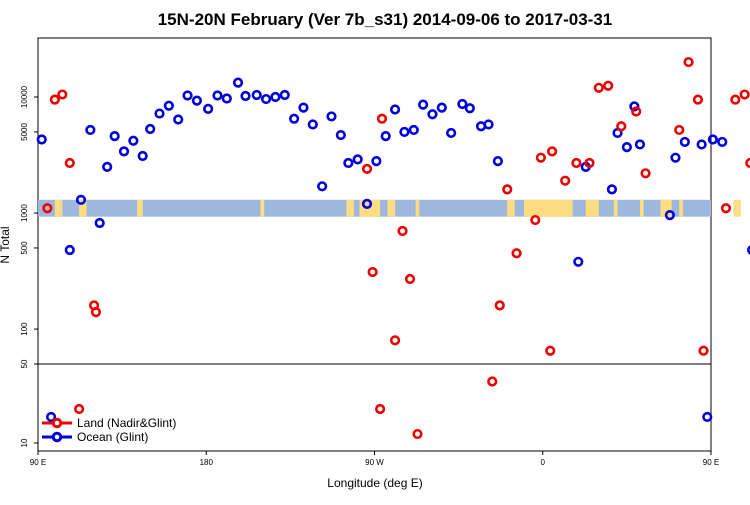 This screenshot has height=505, width=750. I want to click on legend-ocean-label: Ocean (Glint), so click(112, 437).